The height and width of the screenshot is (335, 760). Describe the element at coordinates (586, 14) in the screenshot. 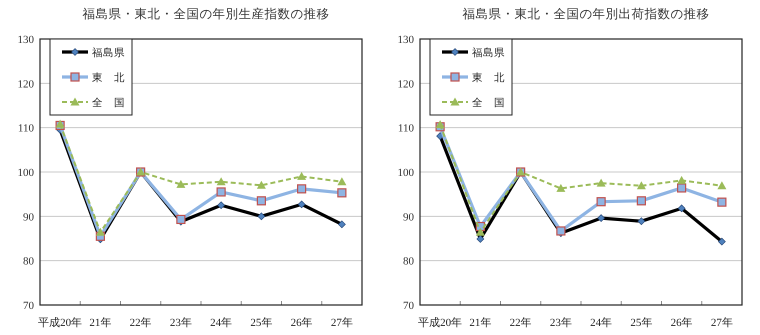

I see `chart-title: 福島県・東北・全国の年別出荷指数の推移` at that location.